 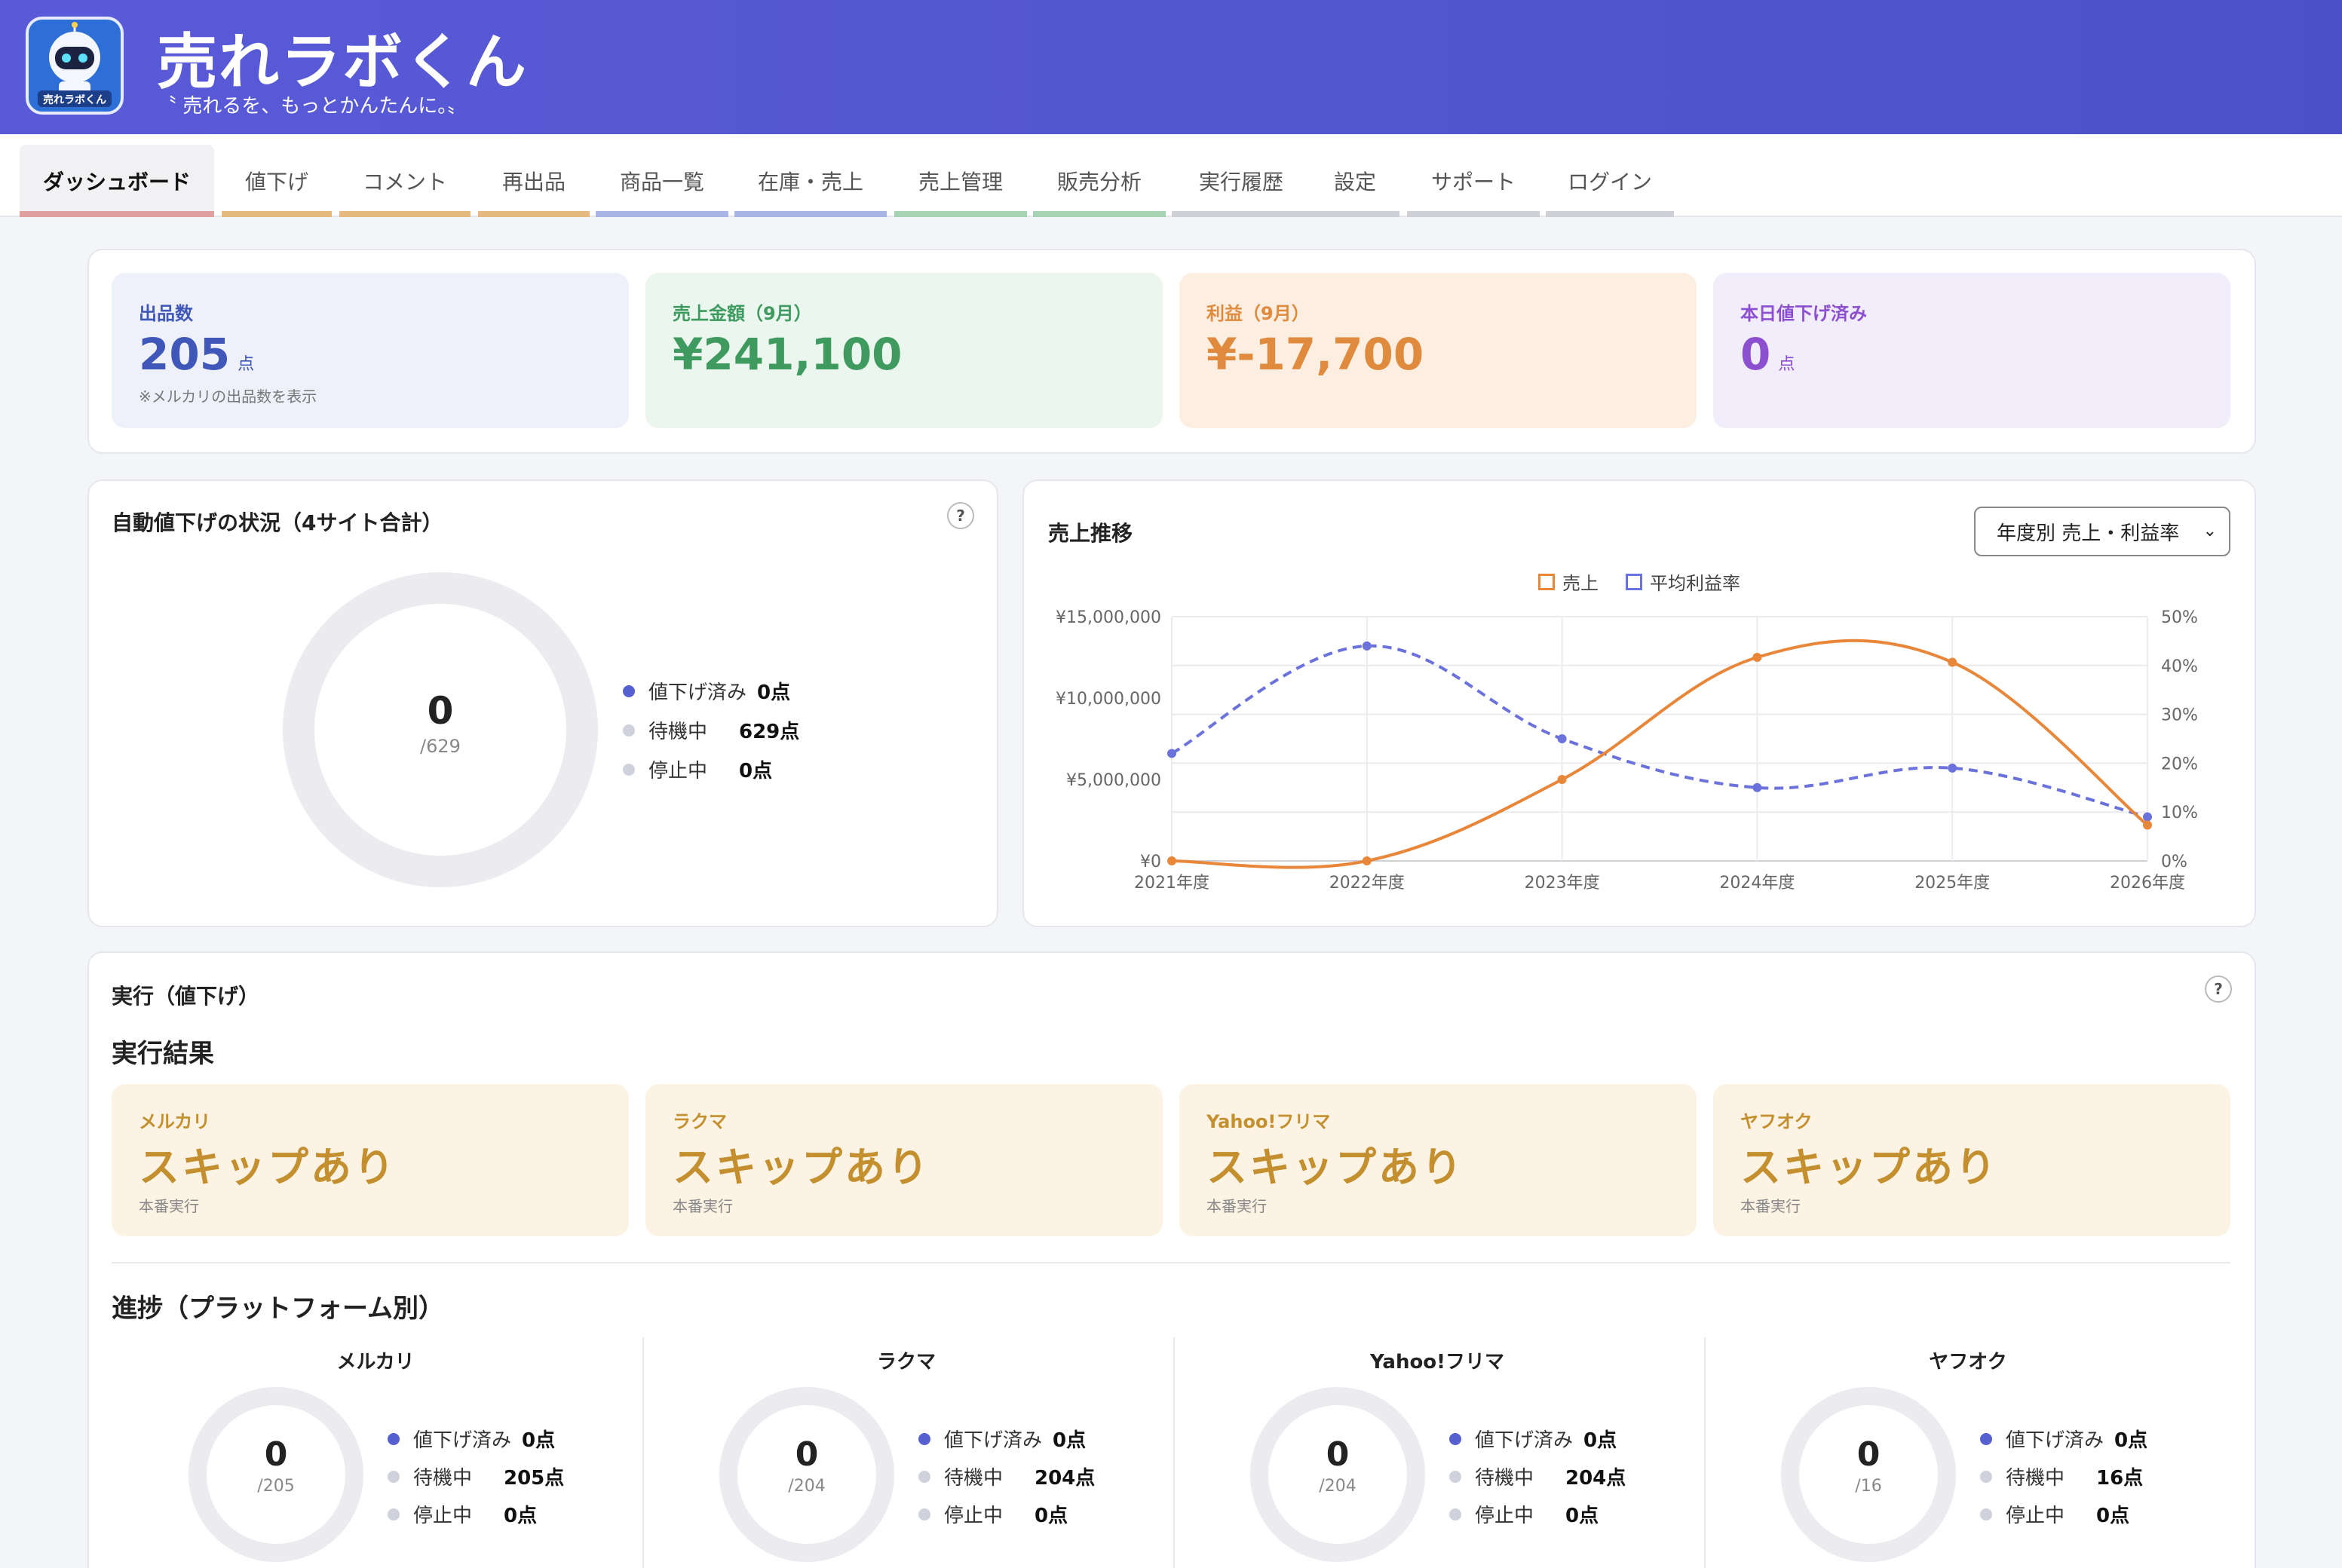 I want to click on result-card-yahoo-auction: ヤフオク スキップあり 本番実行, so click(x=1971, y=1160).